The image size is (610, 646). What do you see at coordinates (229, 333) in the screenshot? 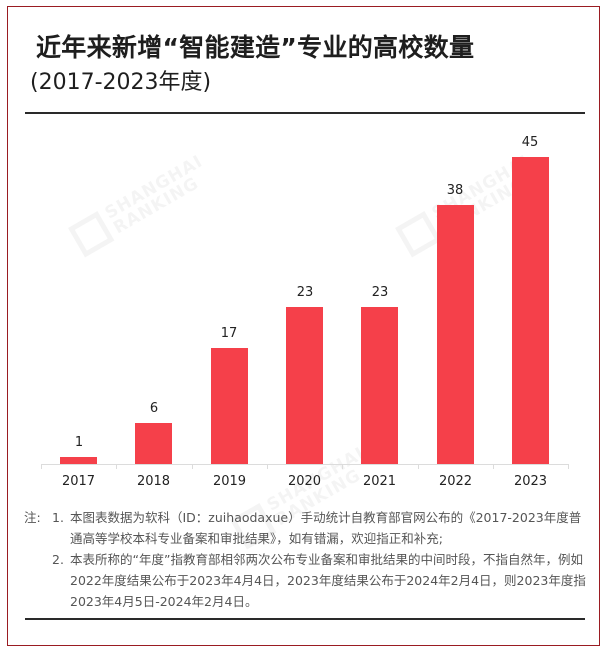
I see `bar-value-label: 17` at bounding box center [229, 333].